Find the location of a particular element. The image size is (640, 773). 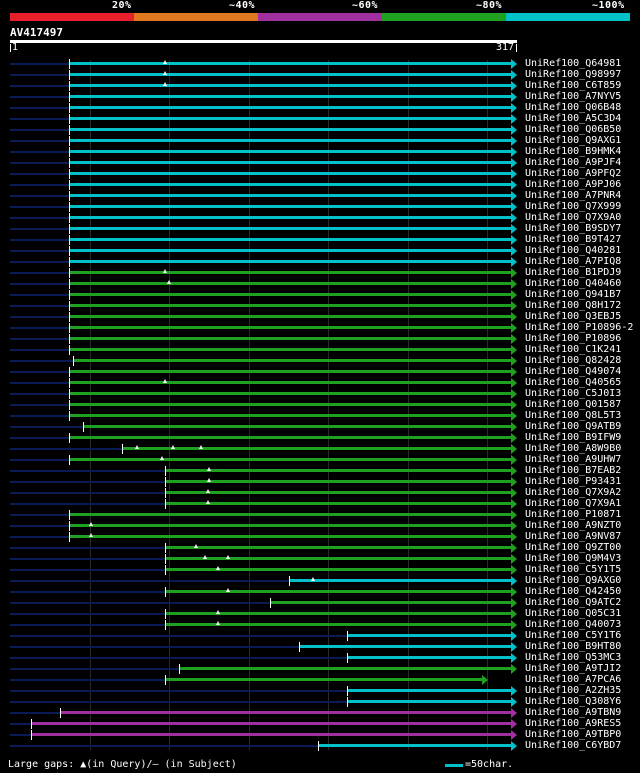

hit-label: UniRef100_P10871 is located at coordinates (573, 514).